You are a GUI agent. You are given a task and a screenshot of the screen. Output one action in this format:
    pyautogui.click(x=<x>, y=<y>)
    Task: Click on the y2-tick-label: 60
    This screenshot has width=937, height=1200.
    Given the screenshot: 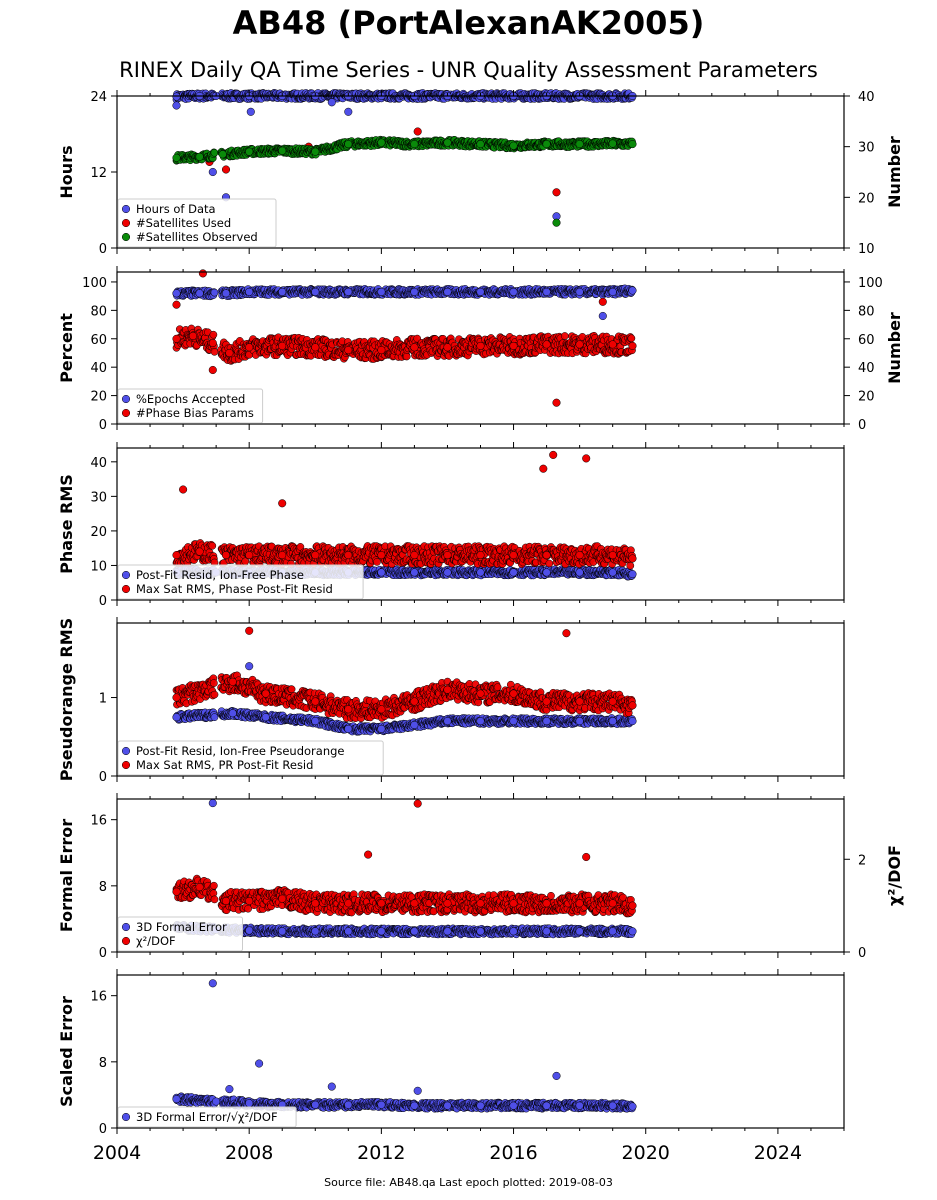 What is the action you would take?
    pyautogui.click(x=866, y=340)
    